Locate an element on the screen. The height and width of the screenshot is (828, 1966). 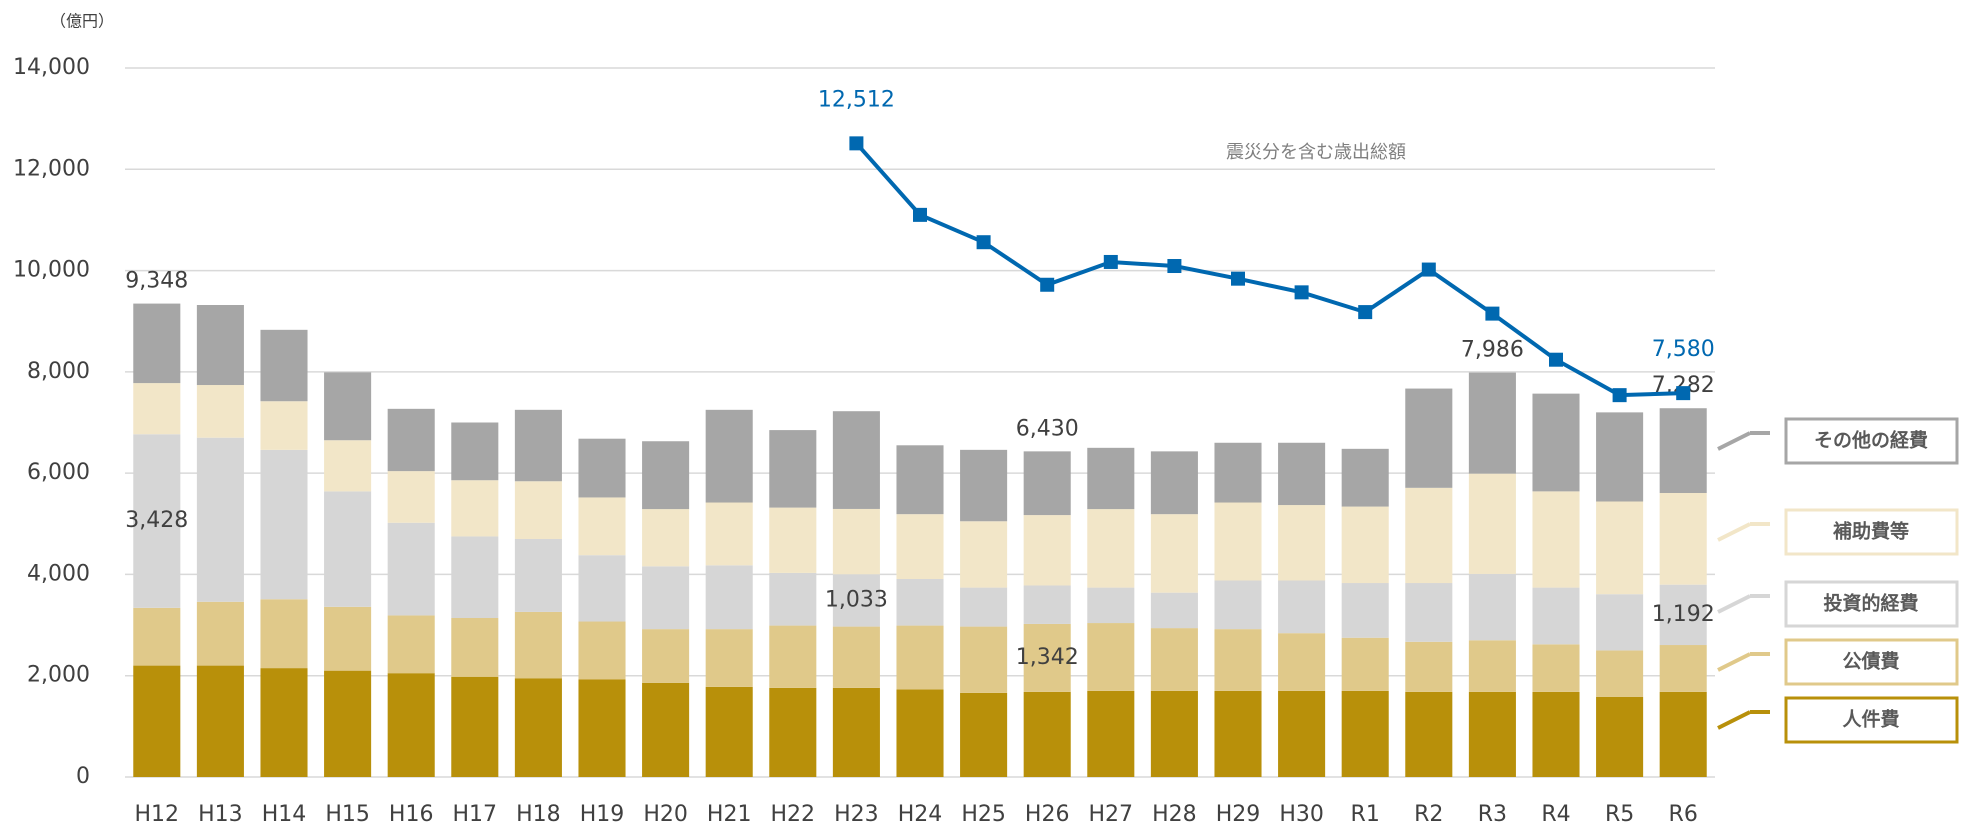
legend-label: 補助費等 is located at coordinates (1870, 531).